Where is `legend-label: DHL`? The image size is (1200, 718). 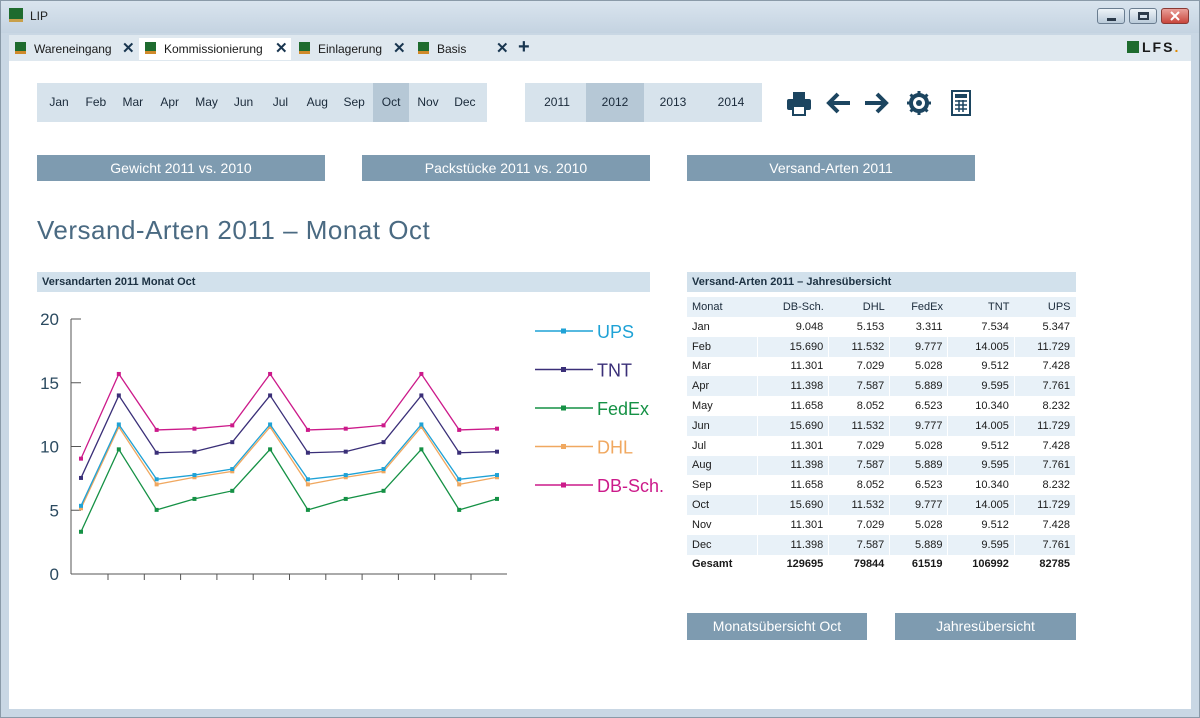
legend-label: DHL is located at coordinates (615, 448).